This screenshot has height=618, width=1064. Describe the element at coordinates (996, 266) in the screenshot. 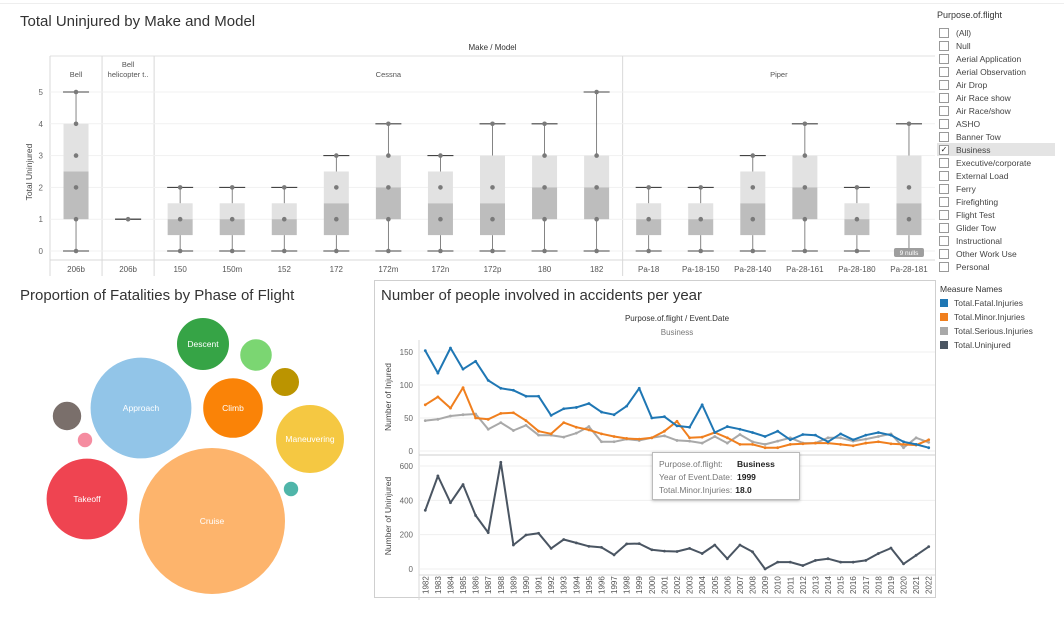

I see `filter-option: Personal` at that location.